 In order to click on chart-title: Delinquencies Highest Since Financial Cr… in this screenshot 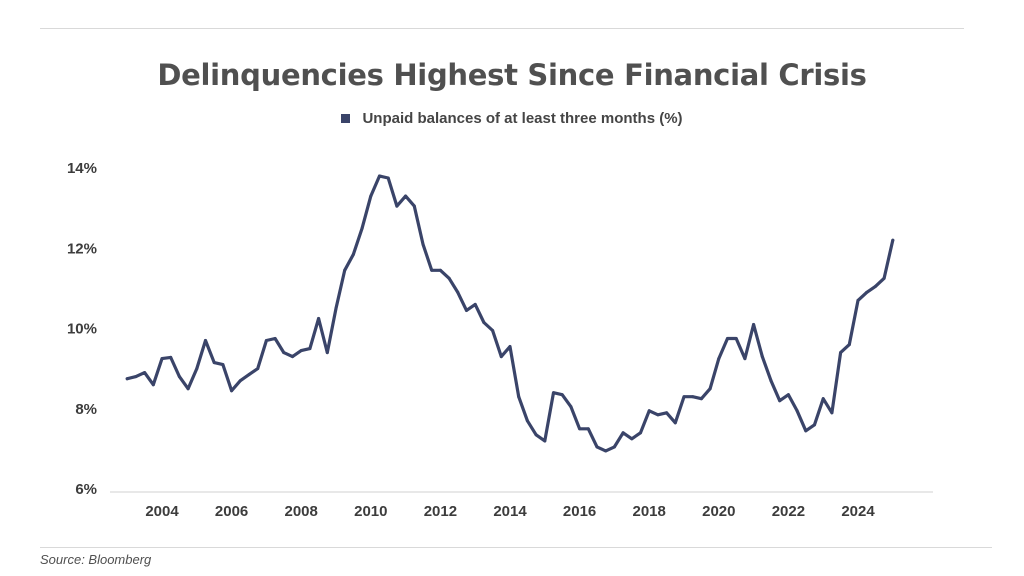, I will do `click(512, 75)`.